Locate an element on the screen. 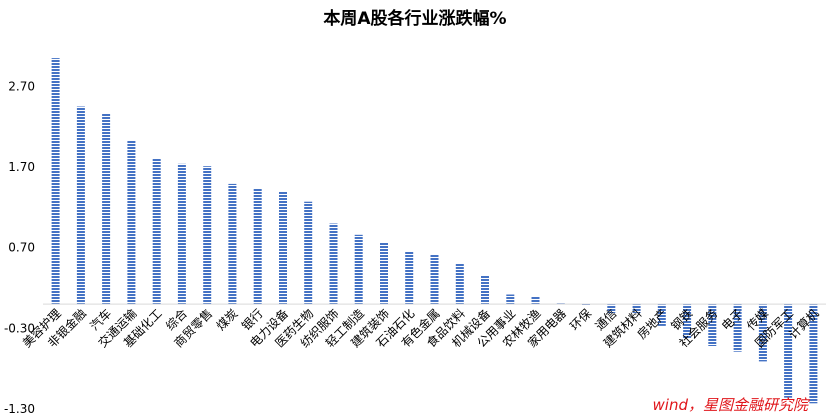 This screenshot has height=417, width=831. source-note: wind，星图金融研究院 is located at coordinates (731, 405).